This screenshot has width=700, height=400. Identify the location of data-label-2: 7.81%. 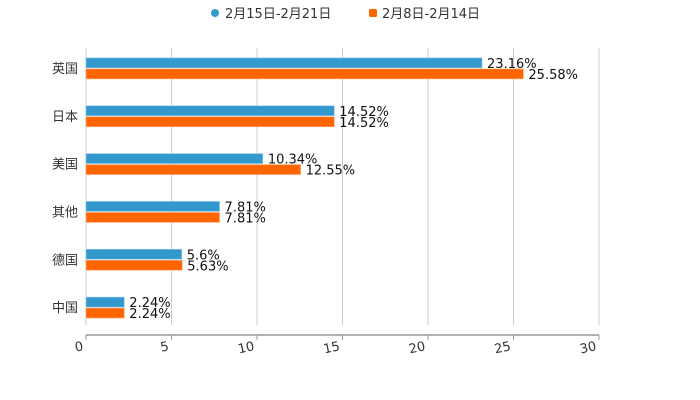
(245, 218).